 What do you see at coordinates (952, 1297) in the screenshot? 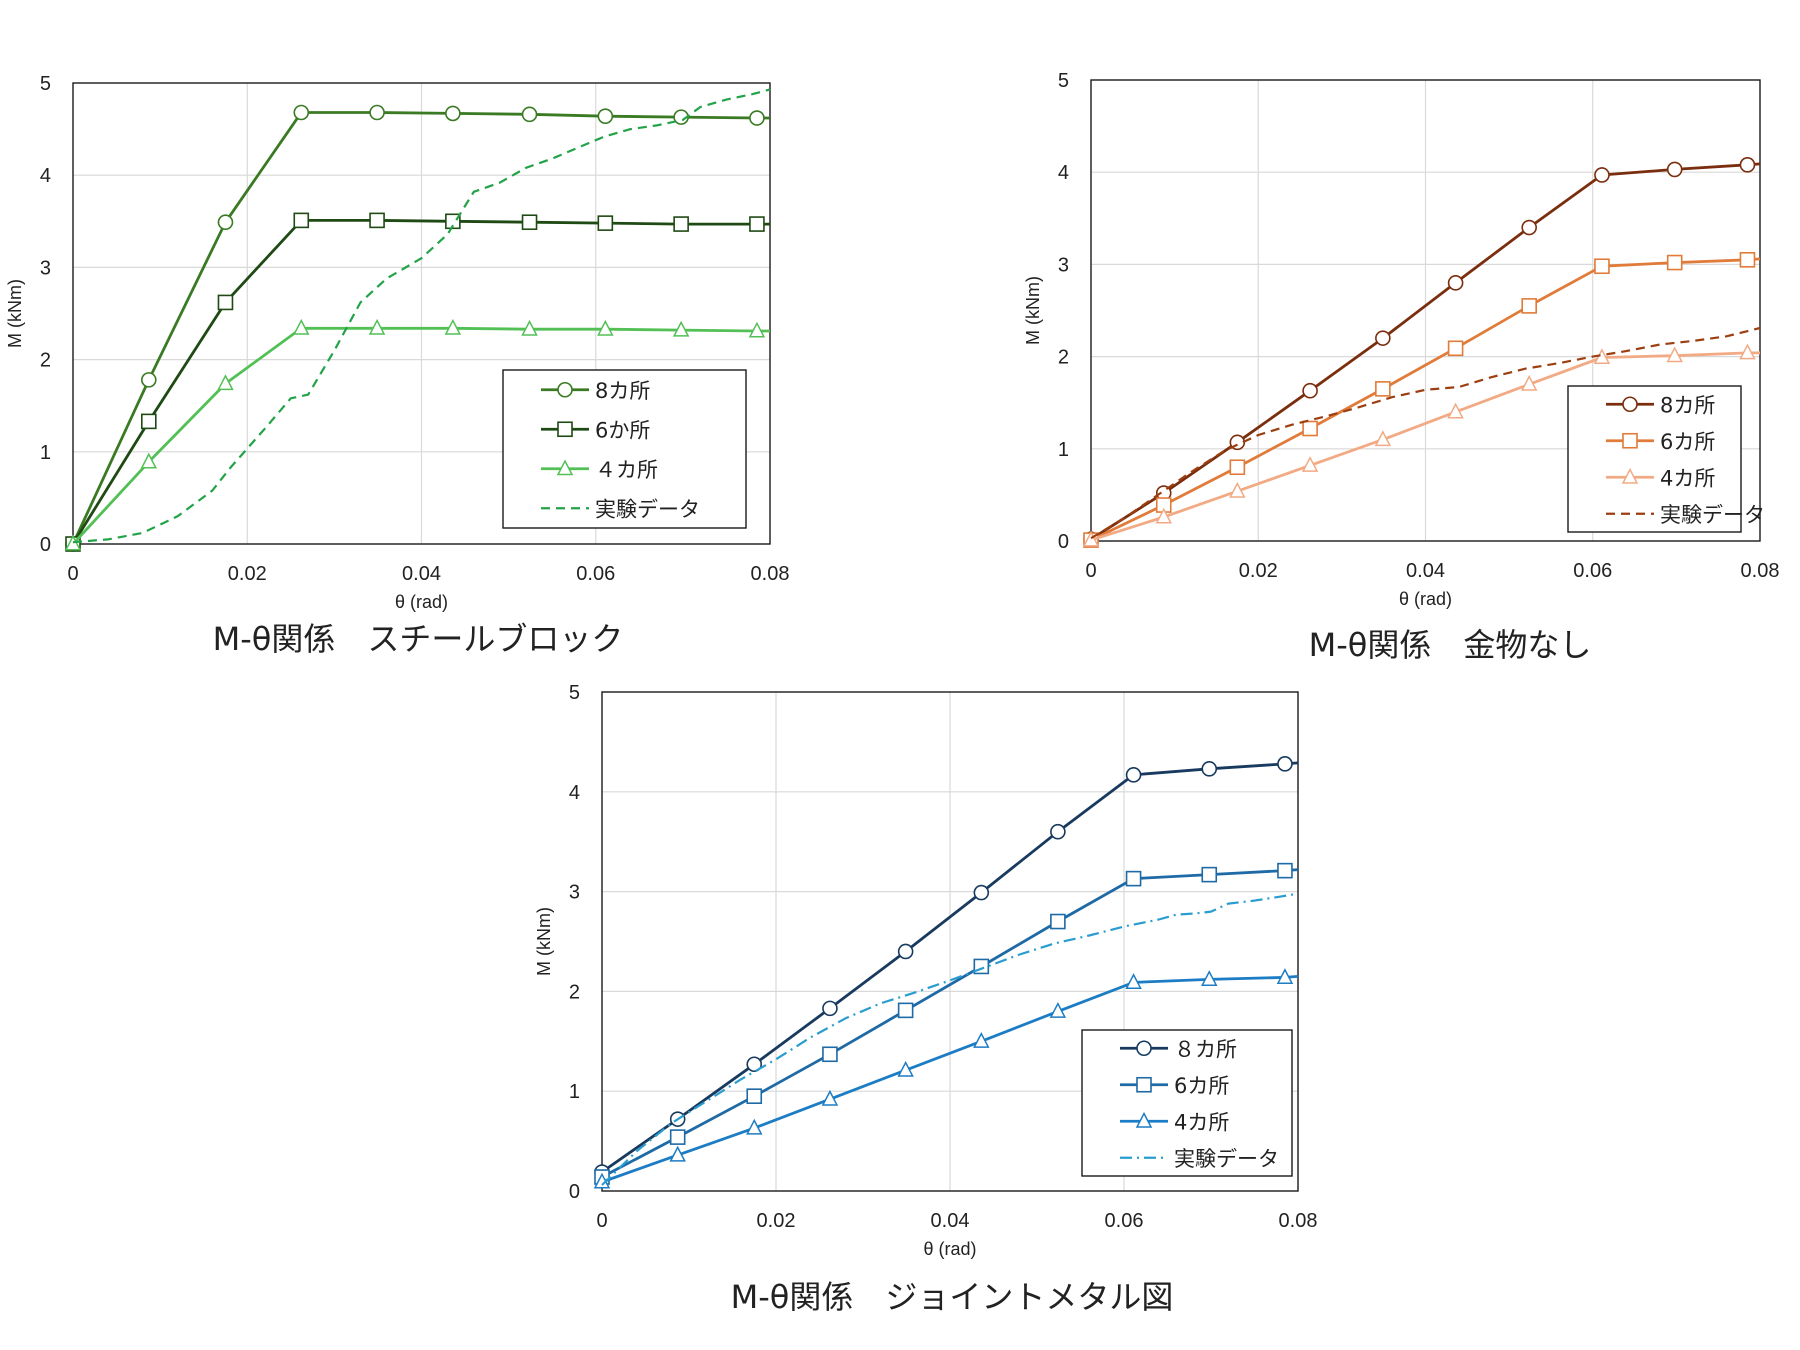
I see `chart-caption: M-θ関係 ジョイントメタル図` at bounding box center [952, 1297].